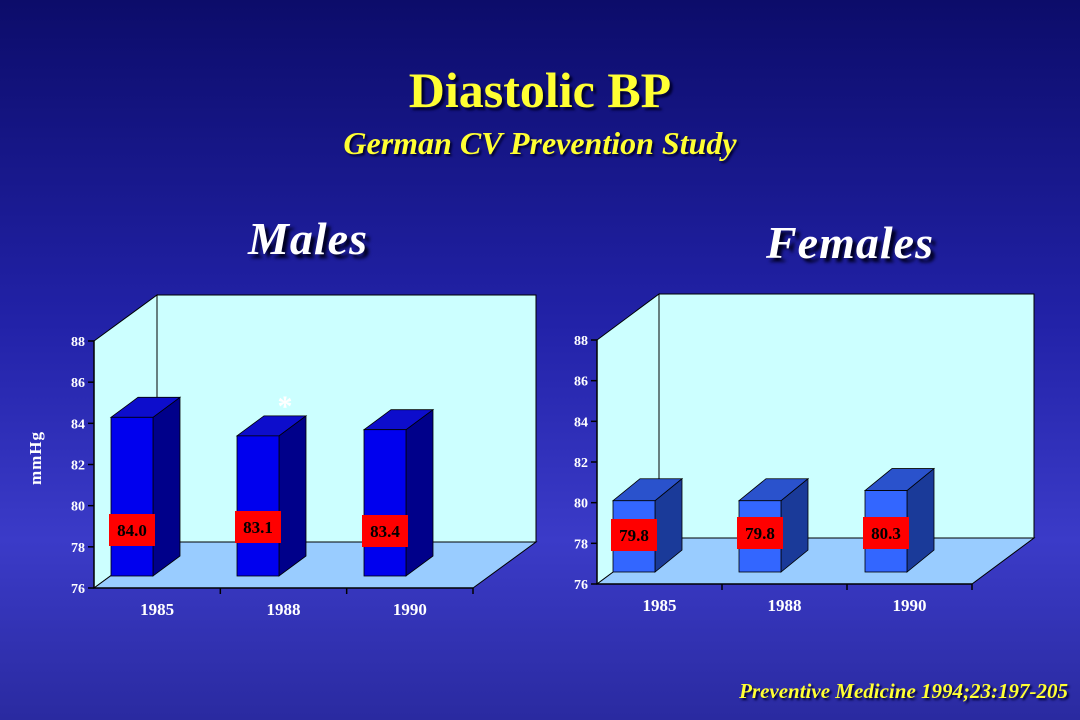 This screenshot has height=720, width=1080. I want to click on males-y-tick-label: 76, so click(78, 589).